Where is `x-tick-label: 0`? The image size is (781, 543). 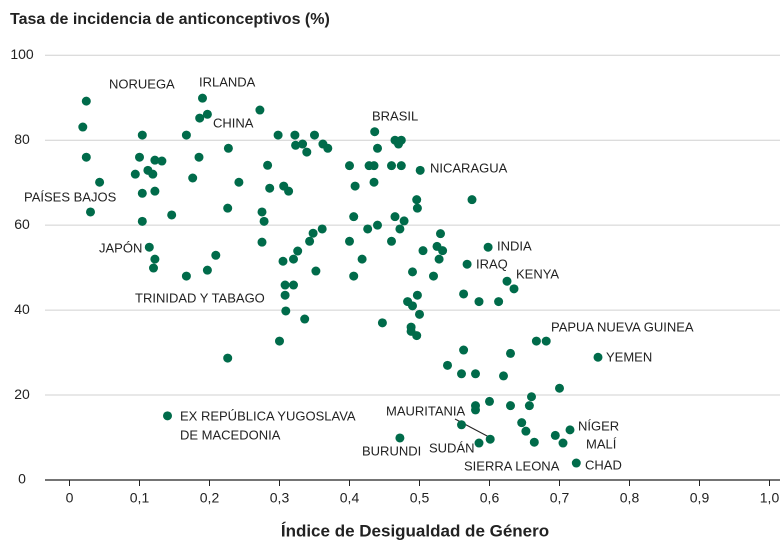
x-tick-label: 0 is located at coordinates (70, 498).